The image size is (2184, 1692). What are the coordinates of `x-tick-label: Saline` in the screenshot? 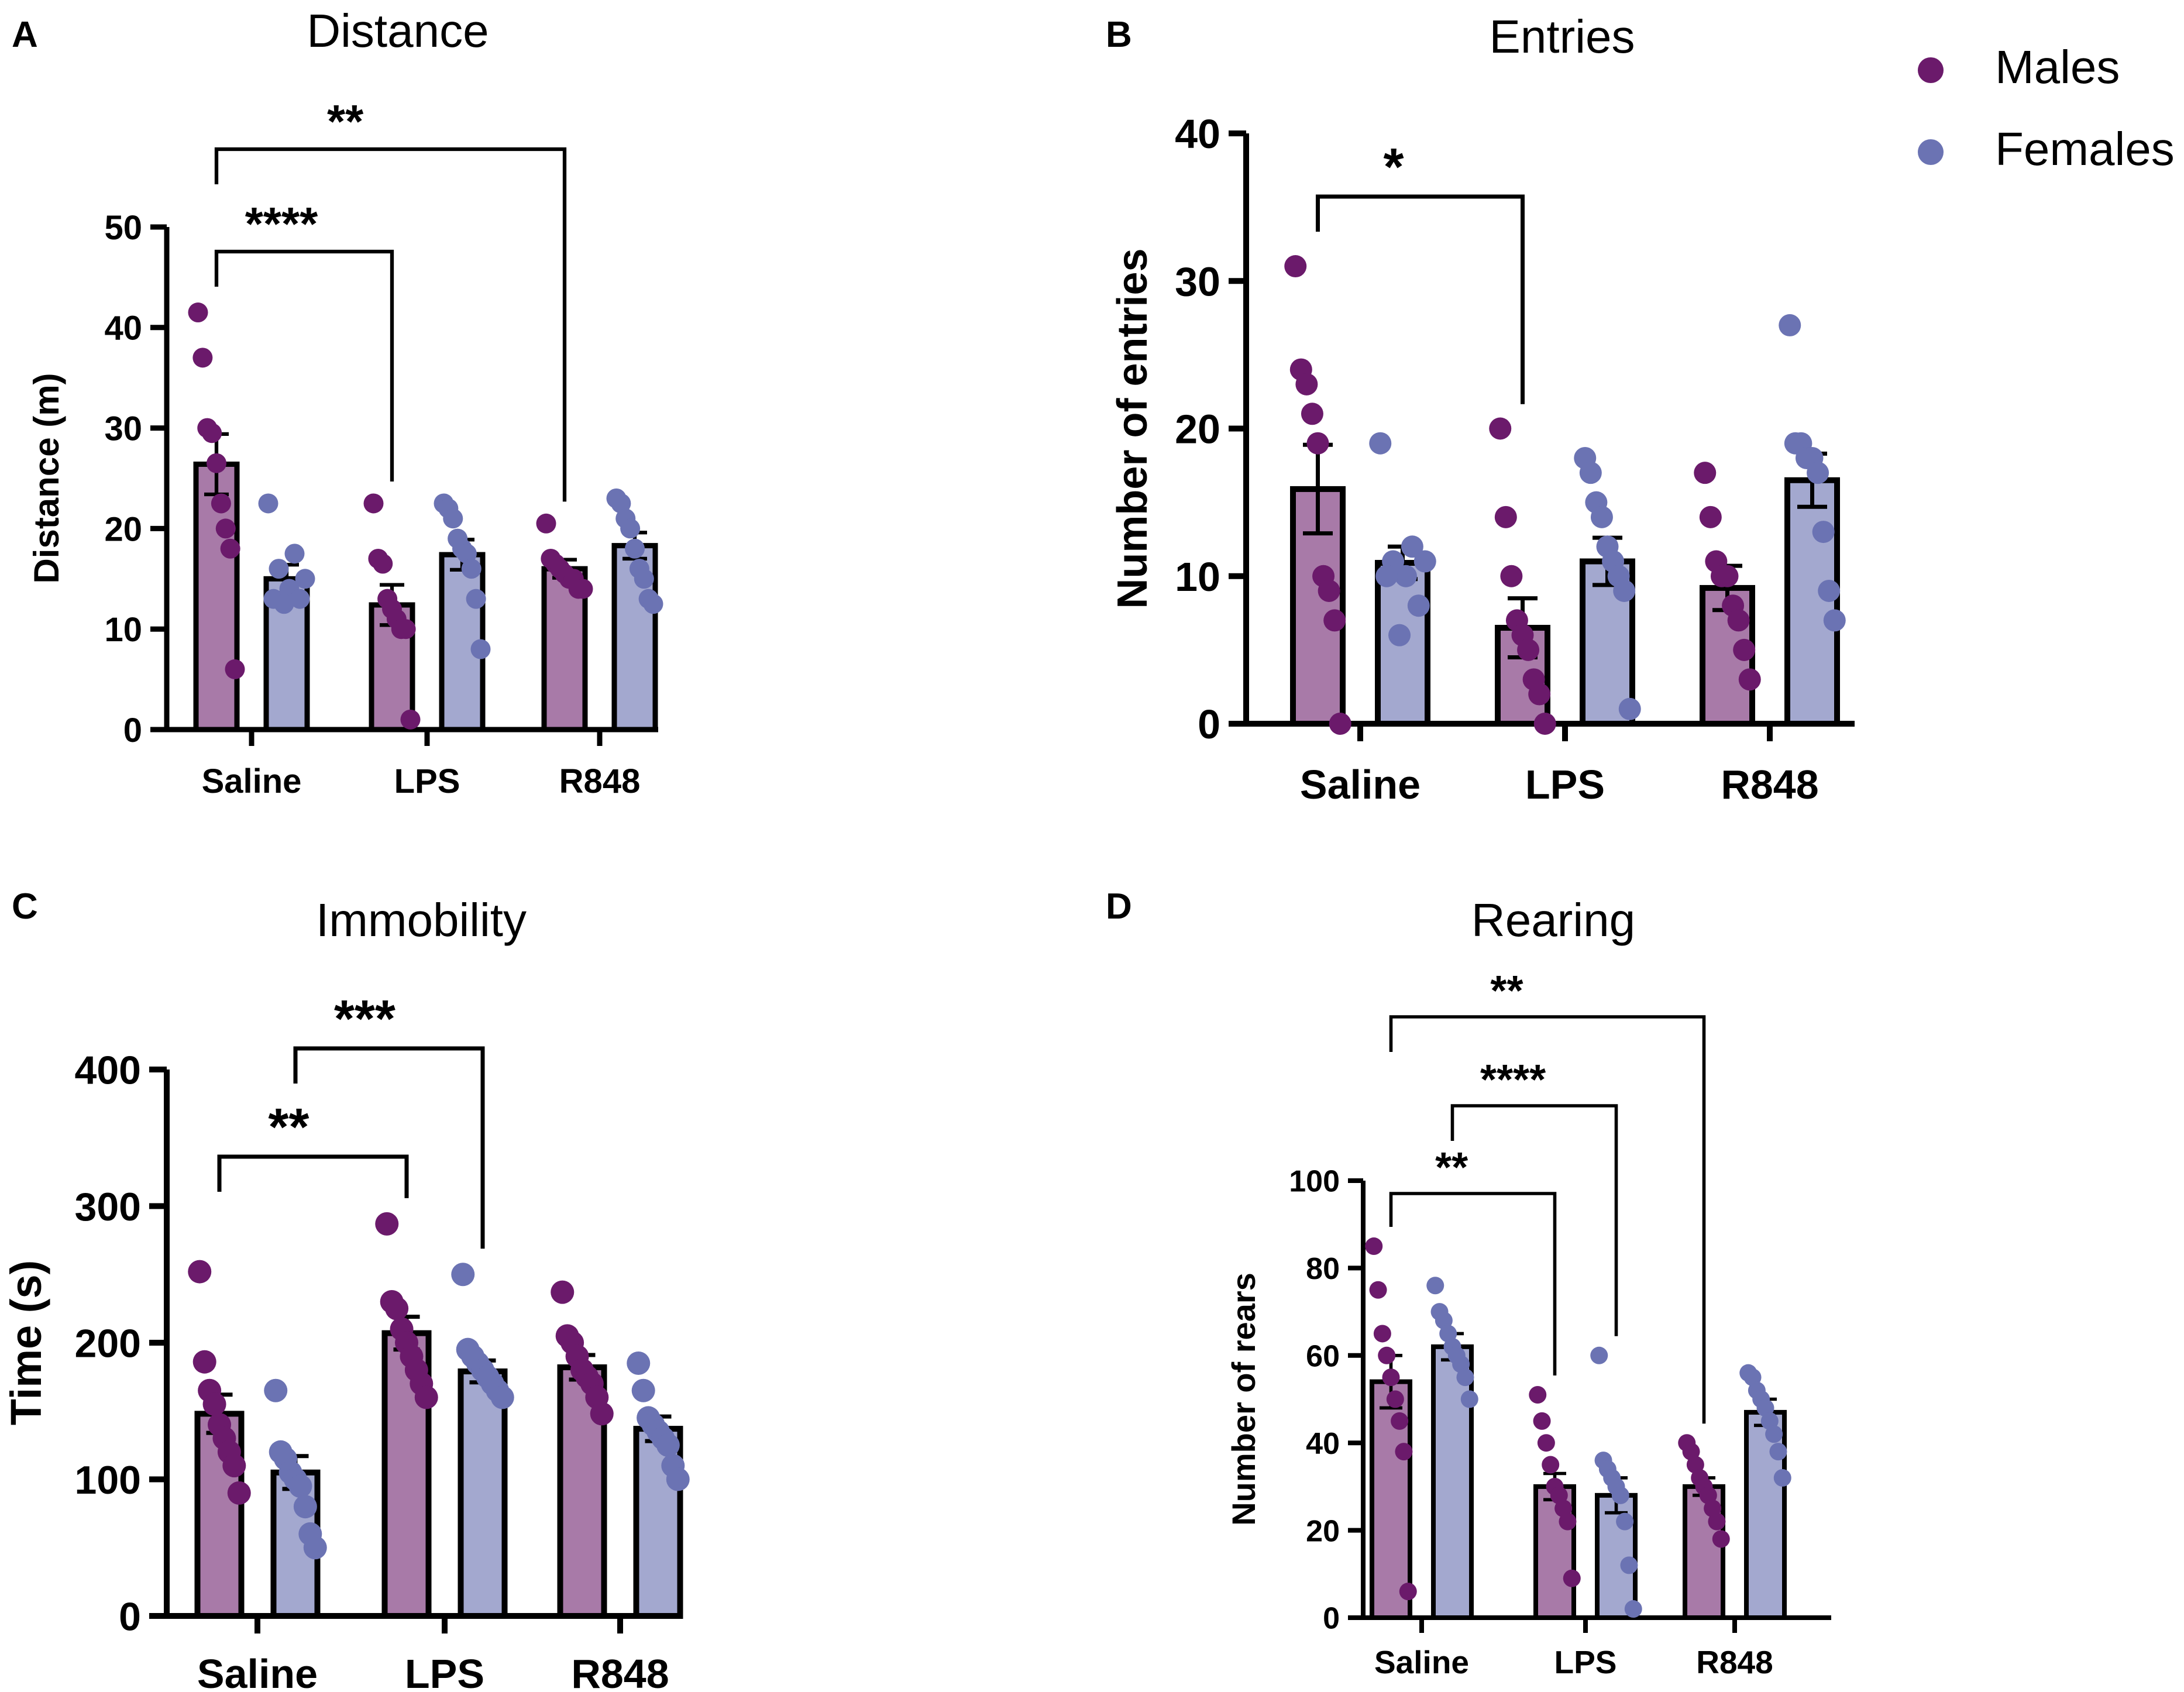 It's located at (257, 1672).